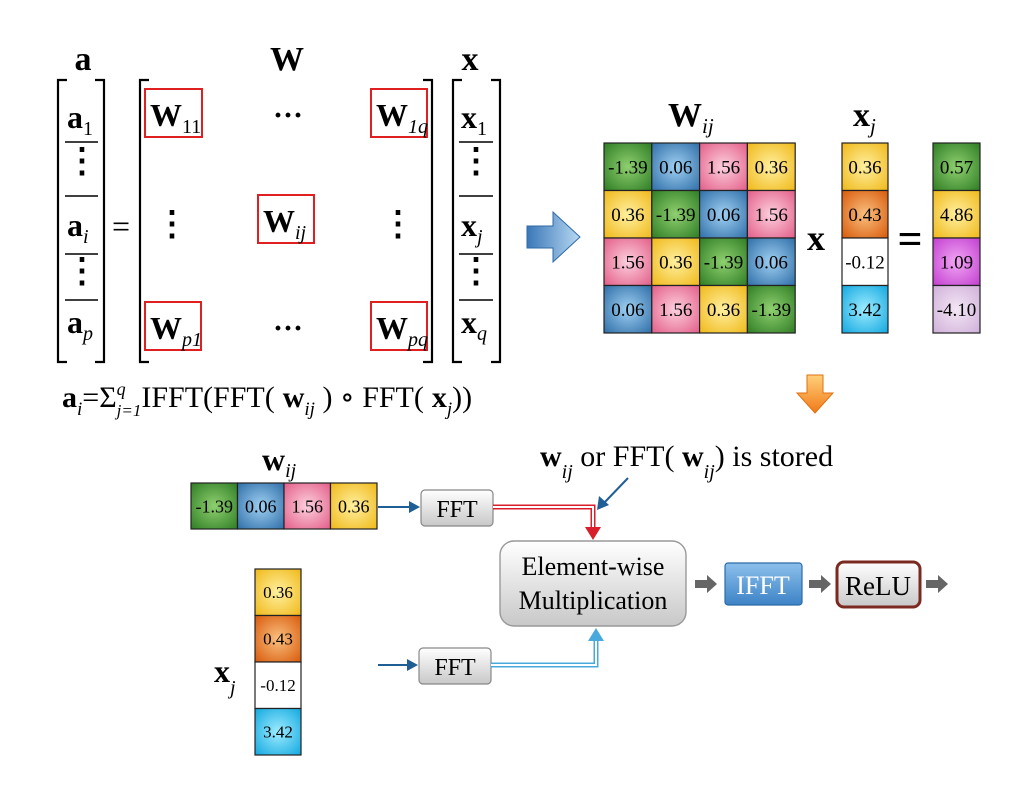 Image resolution: width=1032 pixels, height=800 pixels. I want to click on result-cell-3: -4.10, so click(956, 309).